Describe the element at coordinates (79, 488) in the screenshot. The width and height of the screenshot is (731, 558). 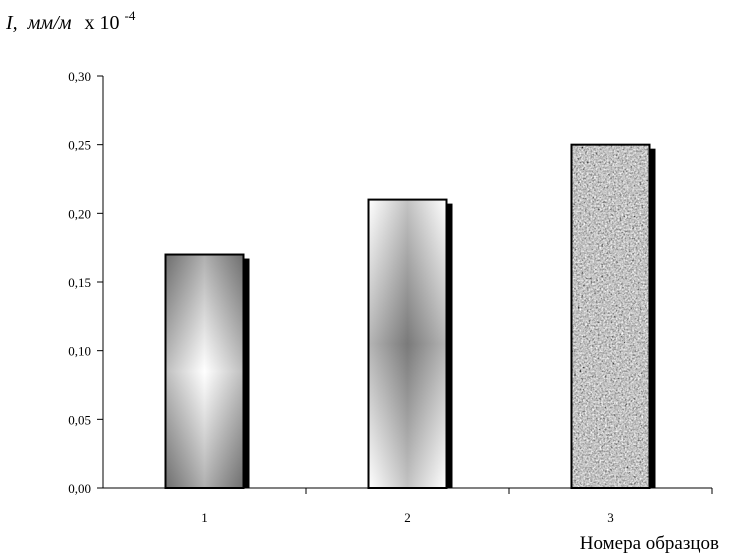
I see `y-tick-label: 0,00` at that location.